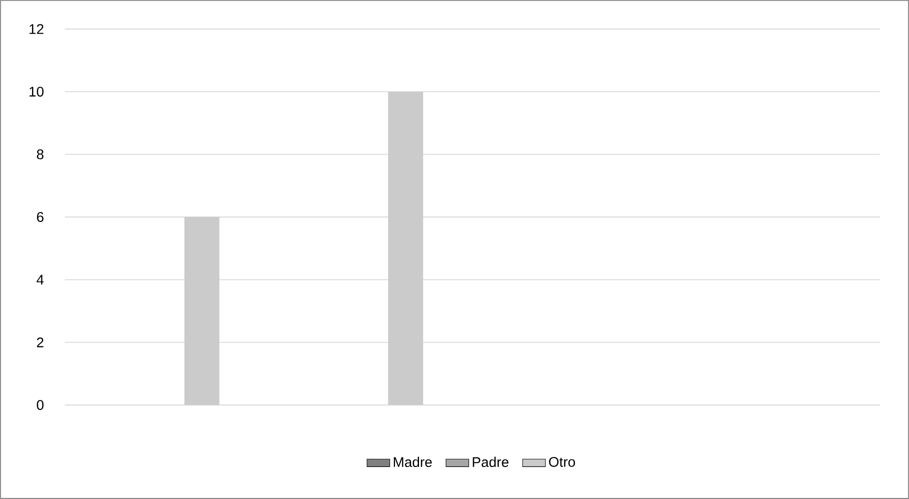  I want to click on y-tick-label: 10, so click(37, 91).